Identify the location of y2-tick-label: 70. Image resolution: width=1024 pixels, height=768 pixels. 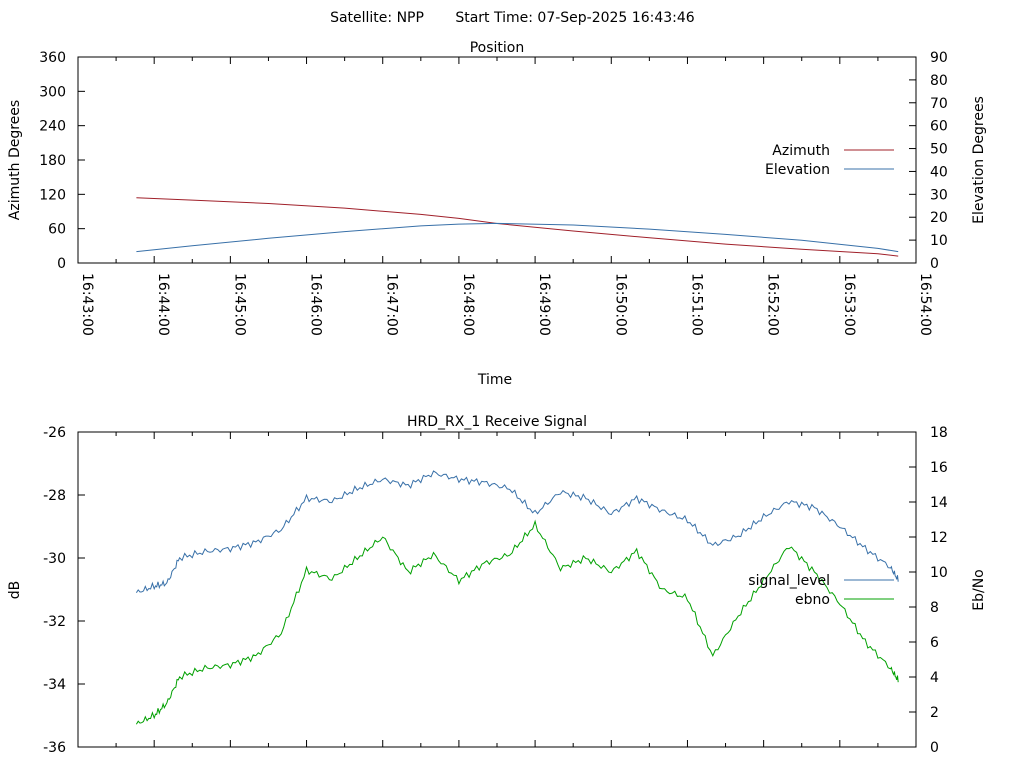
(939, 104).